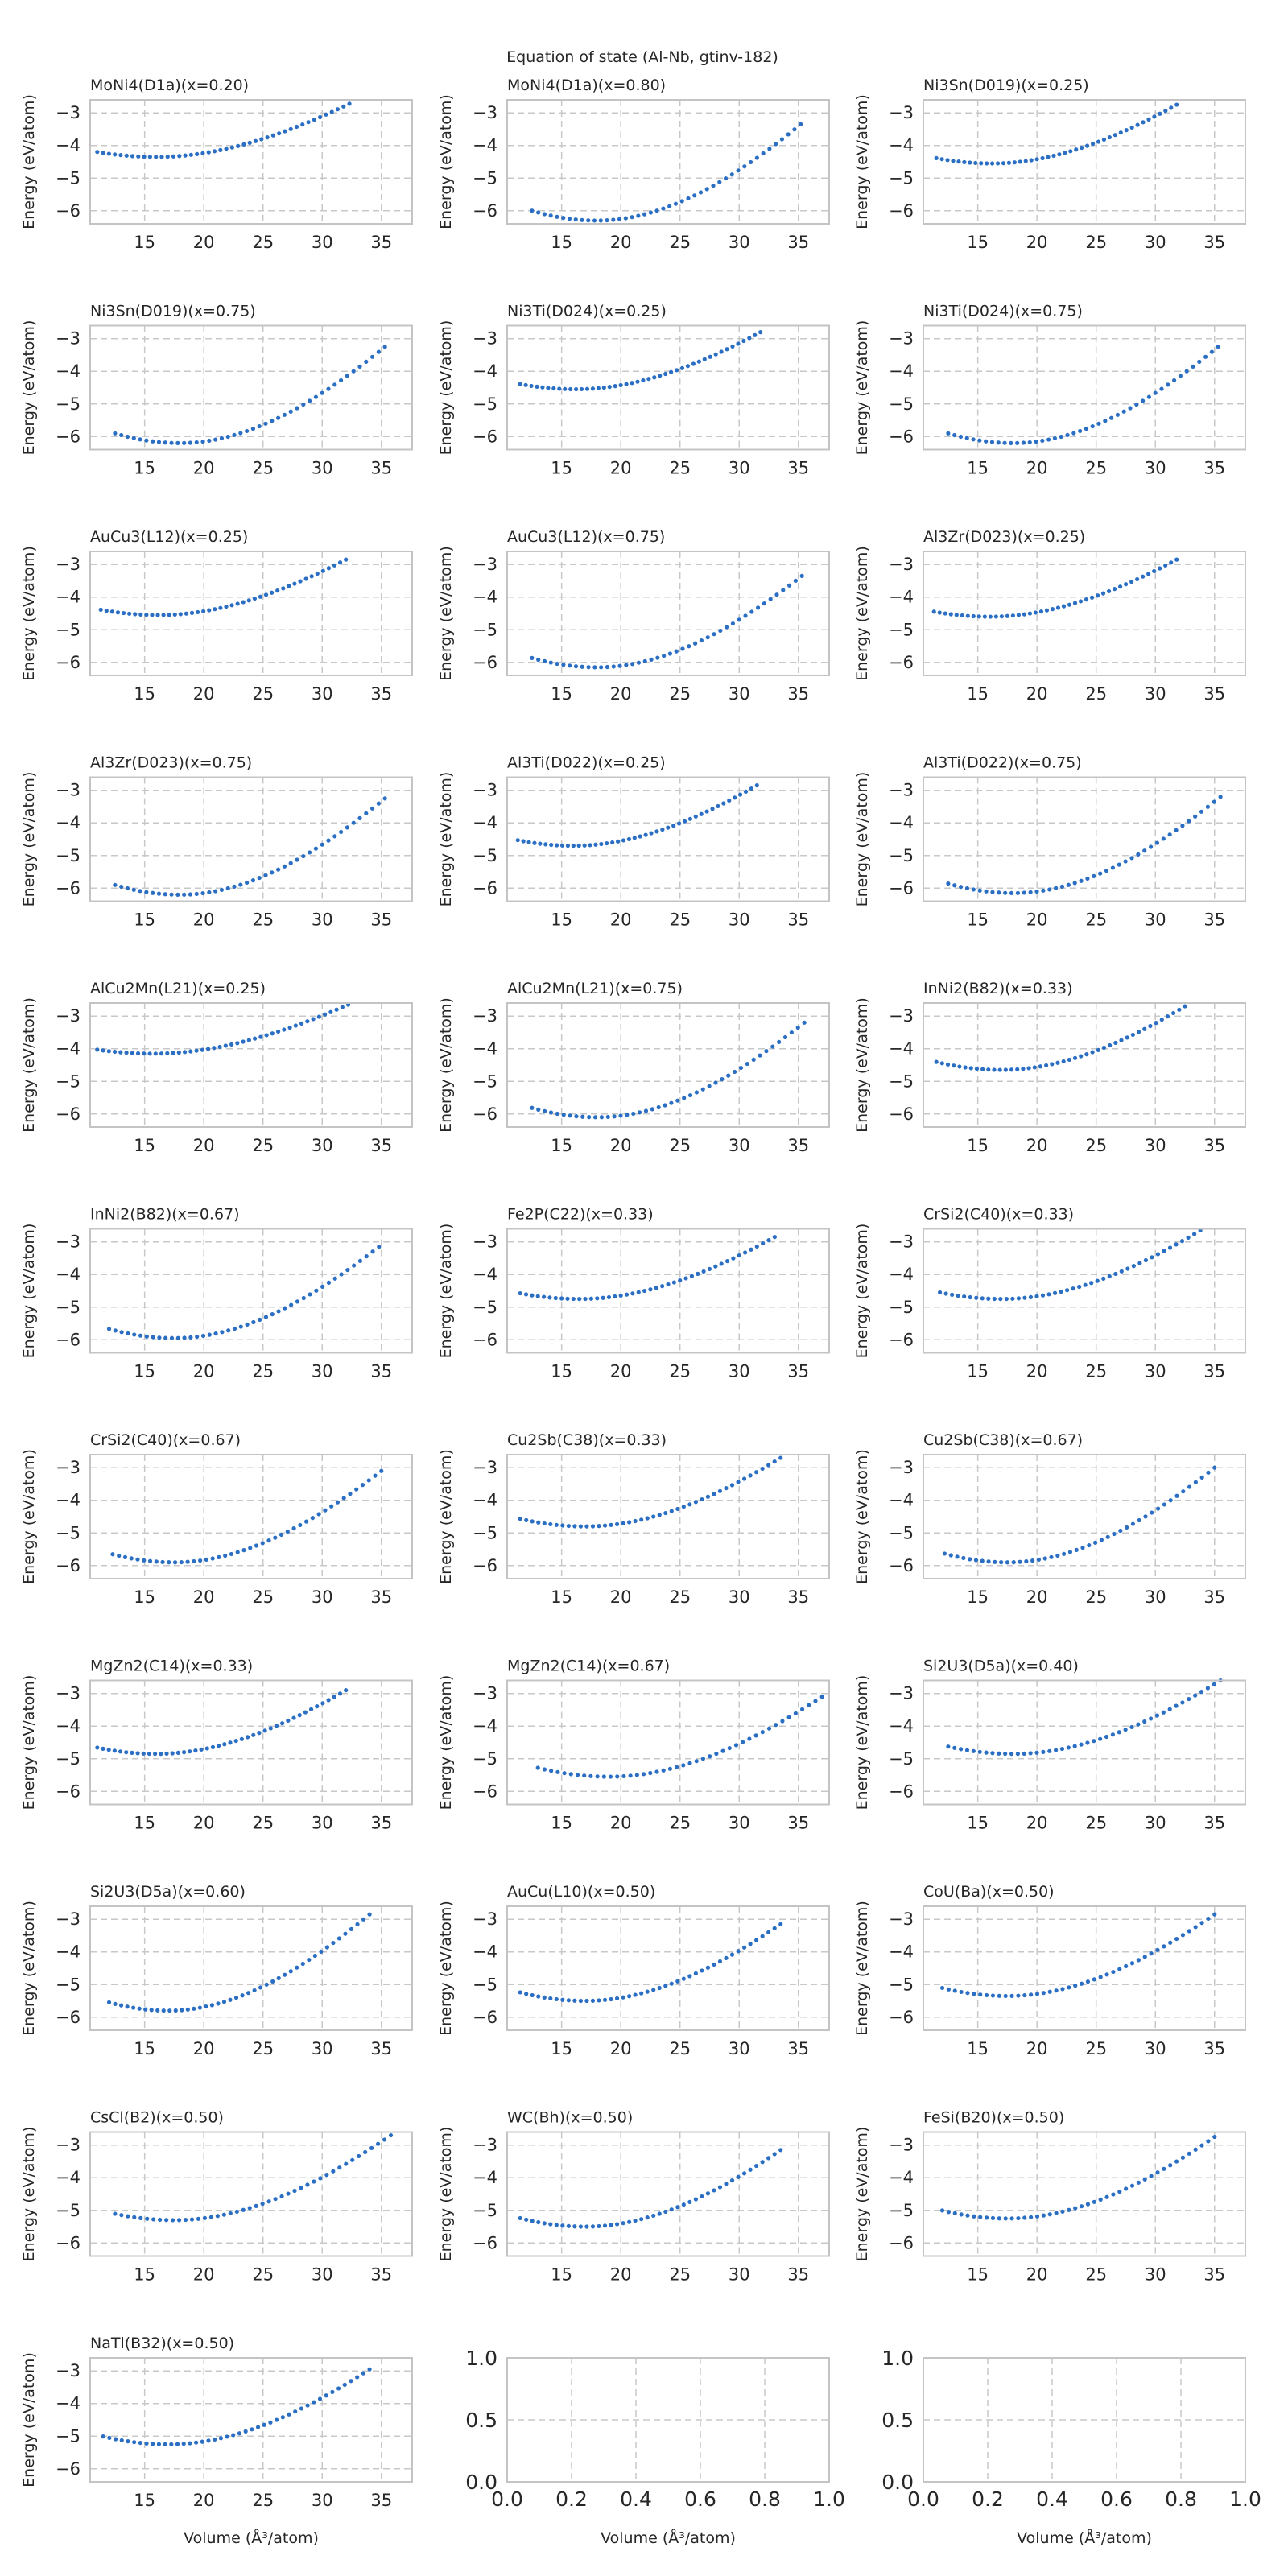 This screenshot has width=1288, height=2576. I want to click on x-tick-label: 25, so click(263, 920).